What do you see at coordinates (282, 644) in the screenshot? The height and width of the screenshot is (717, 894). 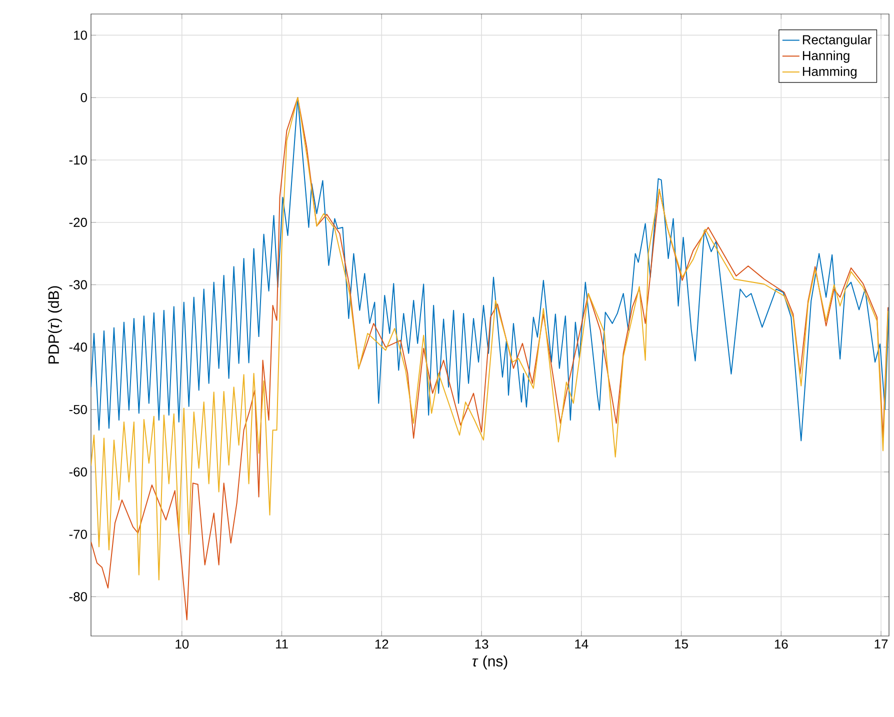 I see `x-tick-label: 11` at bounding box center [282, 644].